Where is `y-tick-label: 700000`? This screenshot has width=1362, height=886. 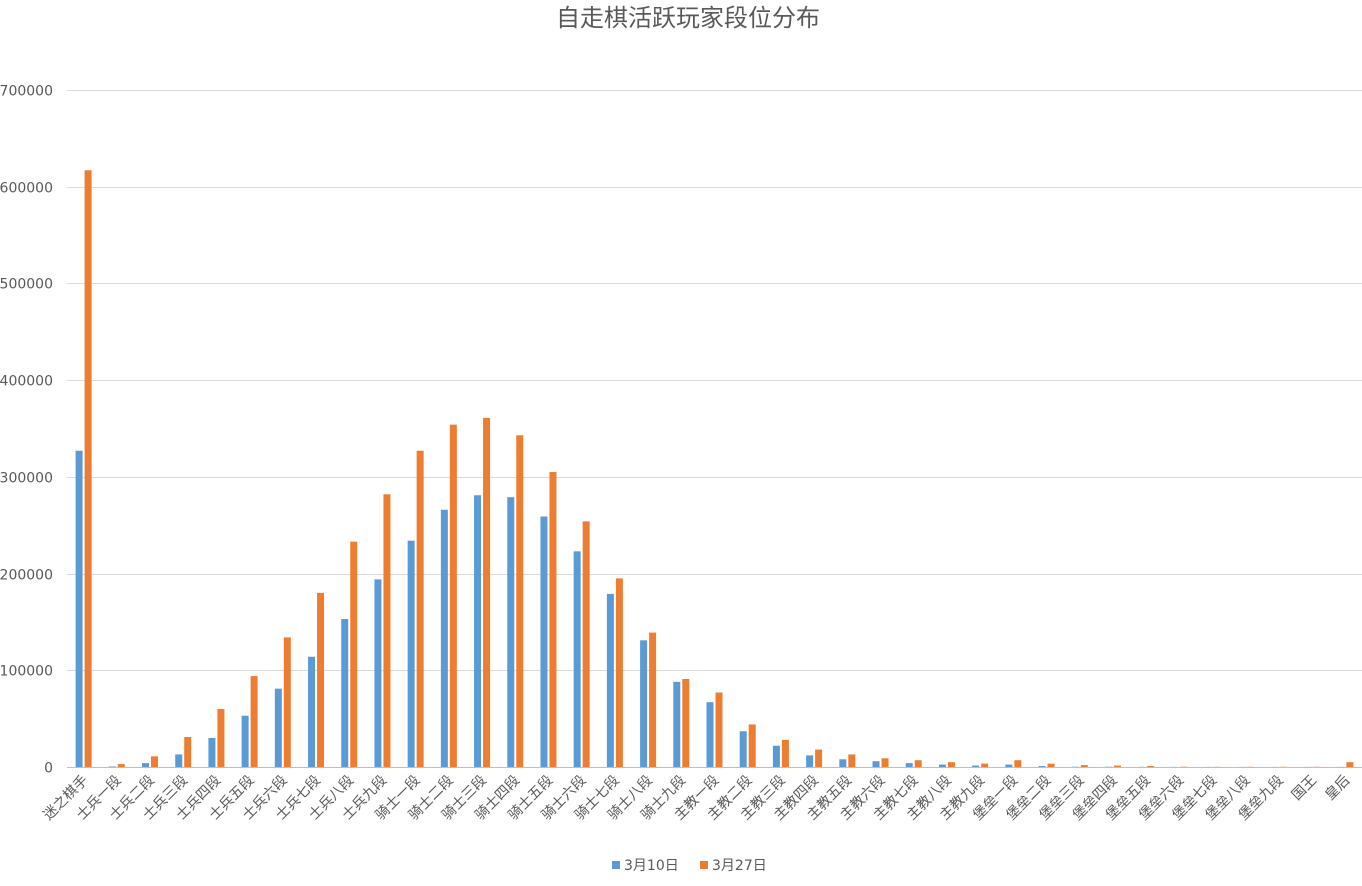
y-tick-label: 700000 is located at coordinates (26, 92).